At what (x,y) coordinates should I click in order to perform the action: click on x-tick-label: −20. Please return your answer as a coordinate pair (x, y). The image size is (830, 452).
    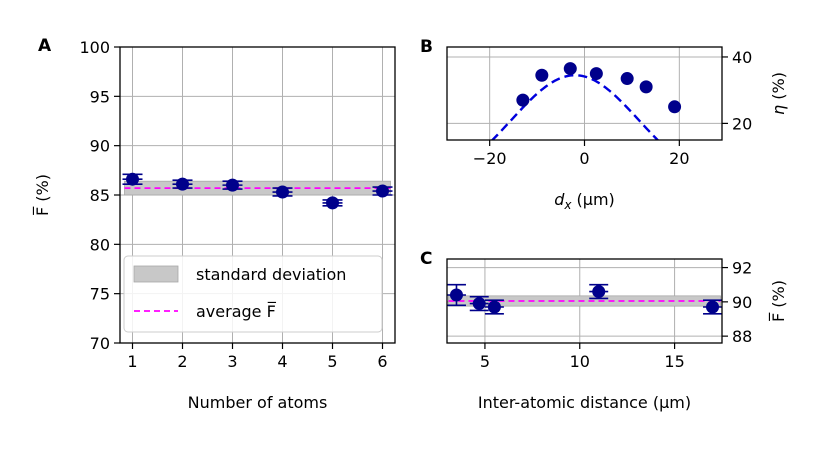
    Looking at the image, I should click on (490, 158).